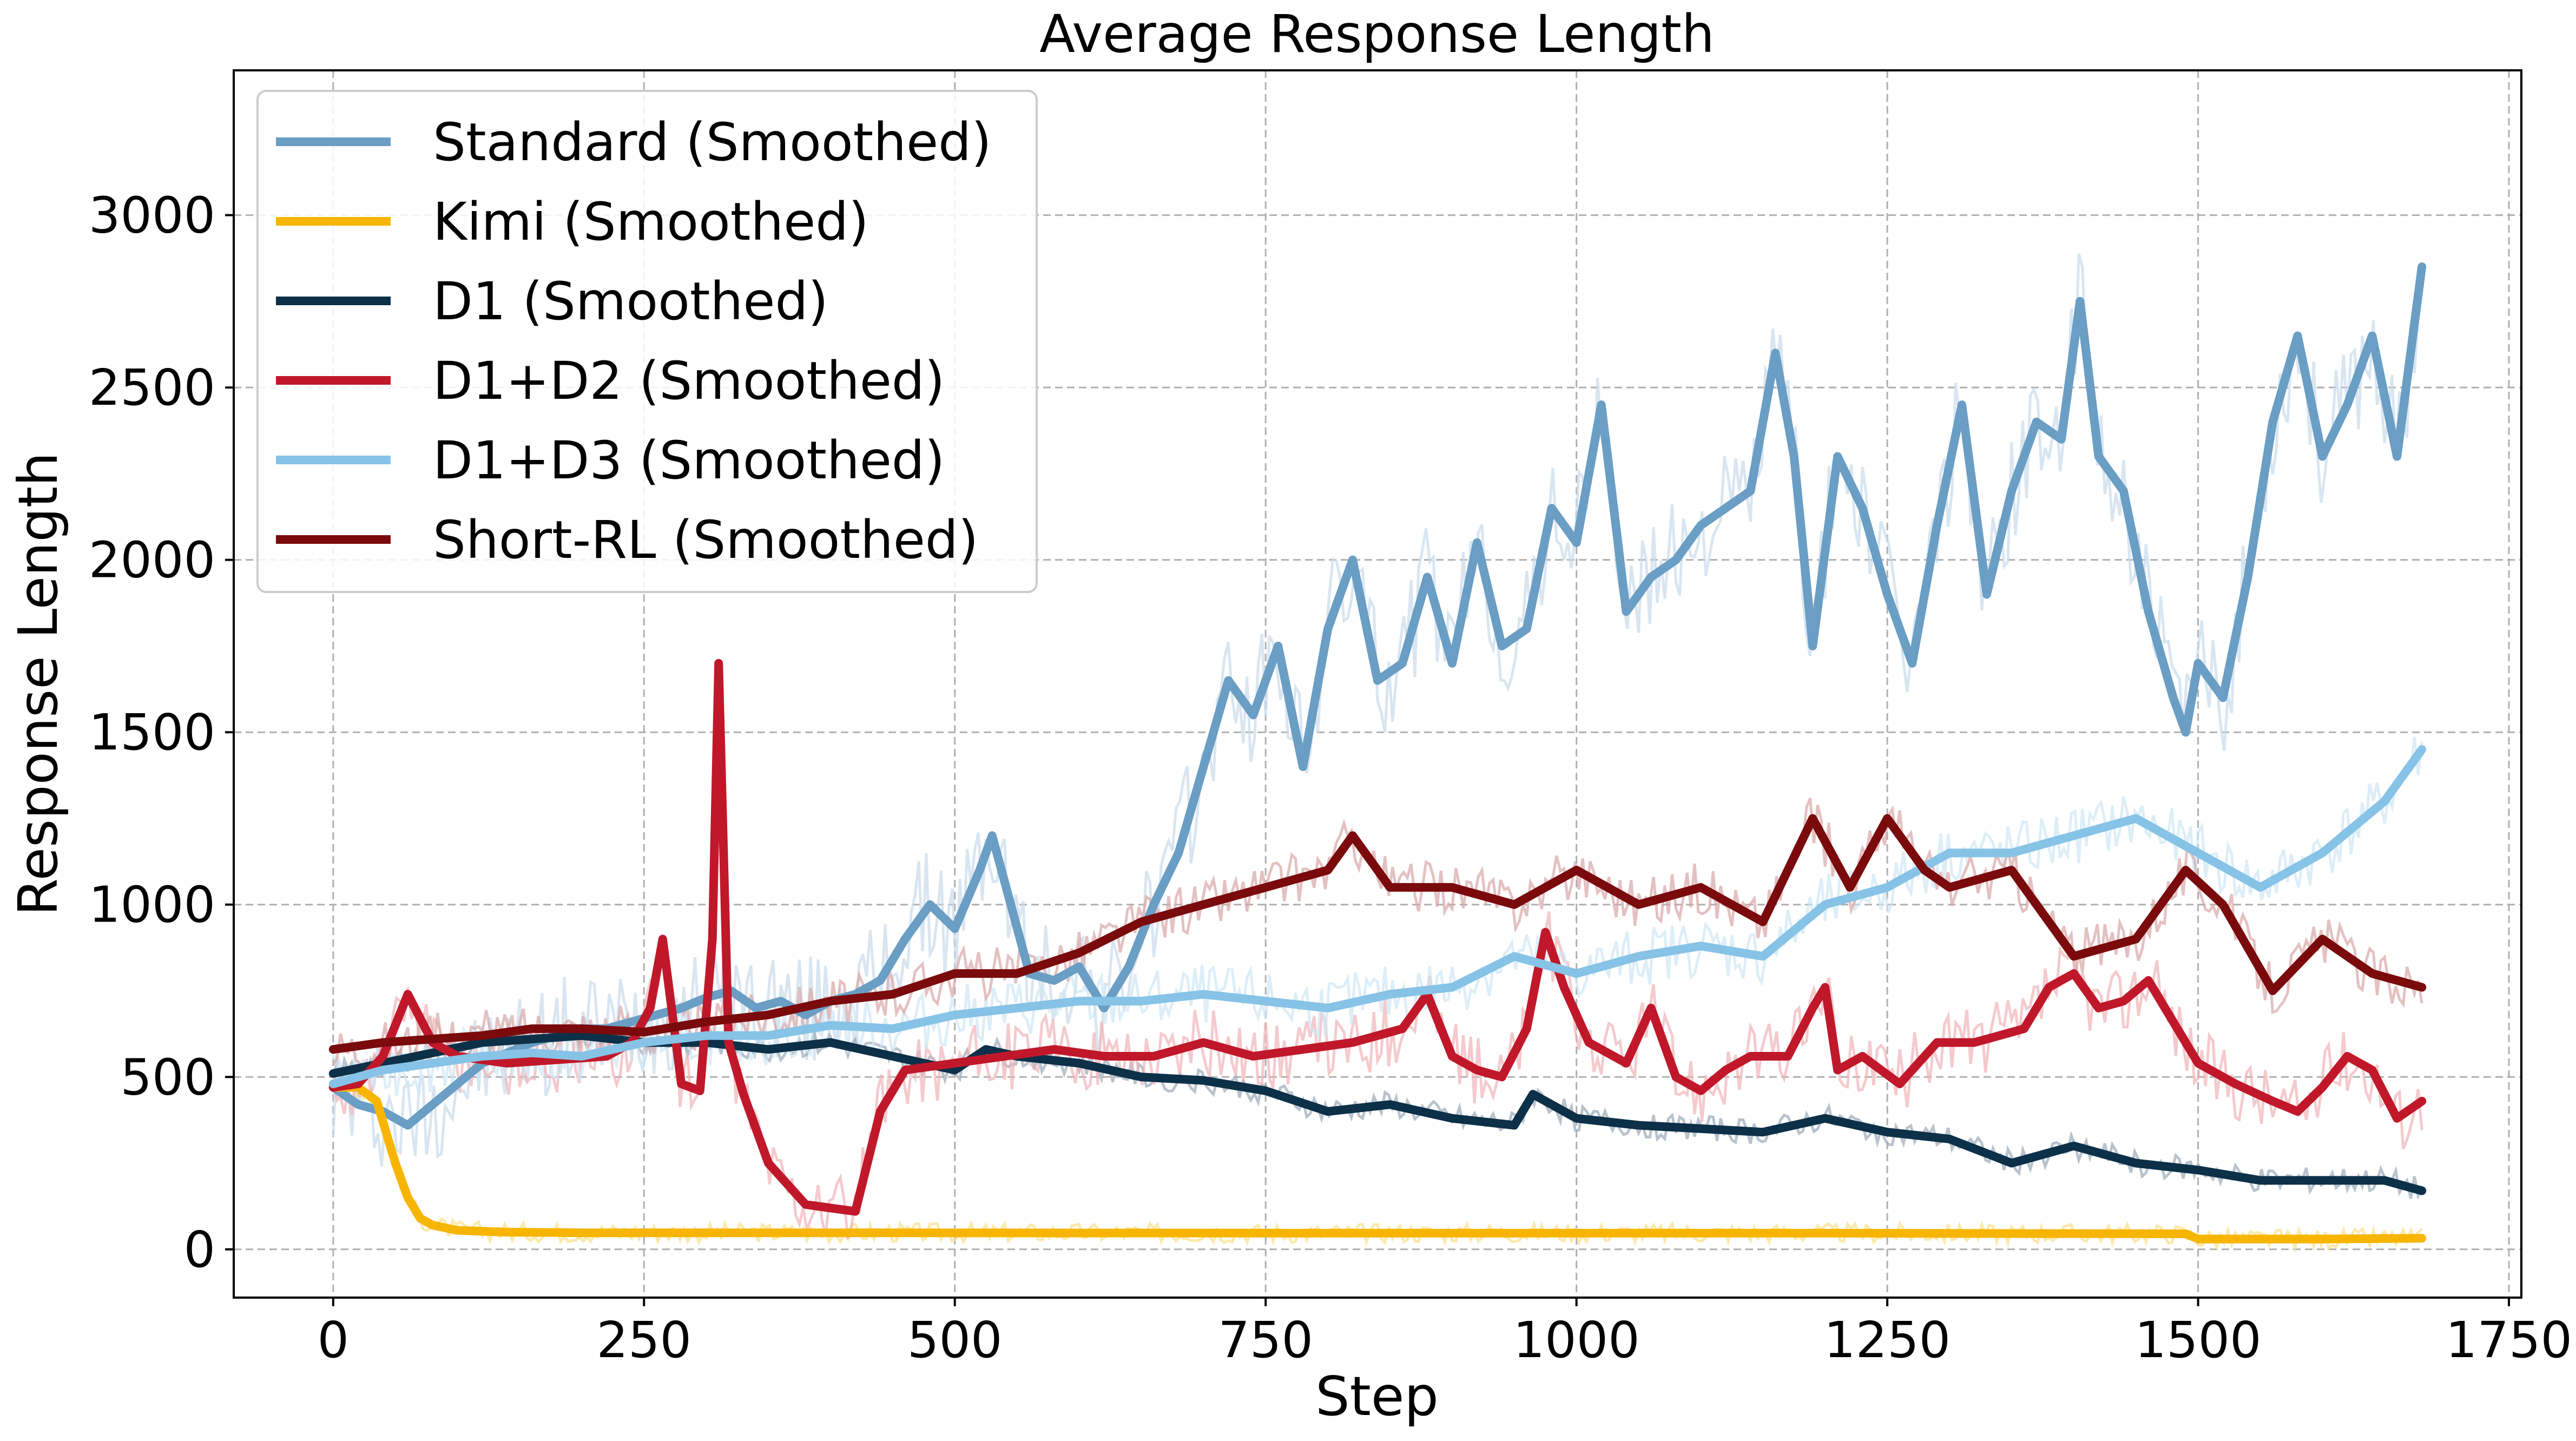 This screenshot has height=1441, width=2576. What do you see at coordinates (167, 1077) in the screenshot?
I see `y-tick-label: 500` at bounding box center [167, 1077].